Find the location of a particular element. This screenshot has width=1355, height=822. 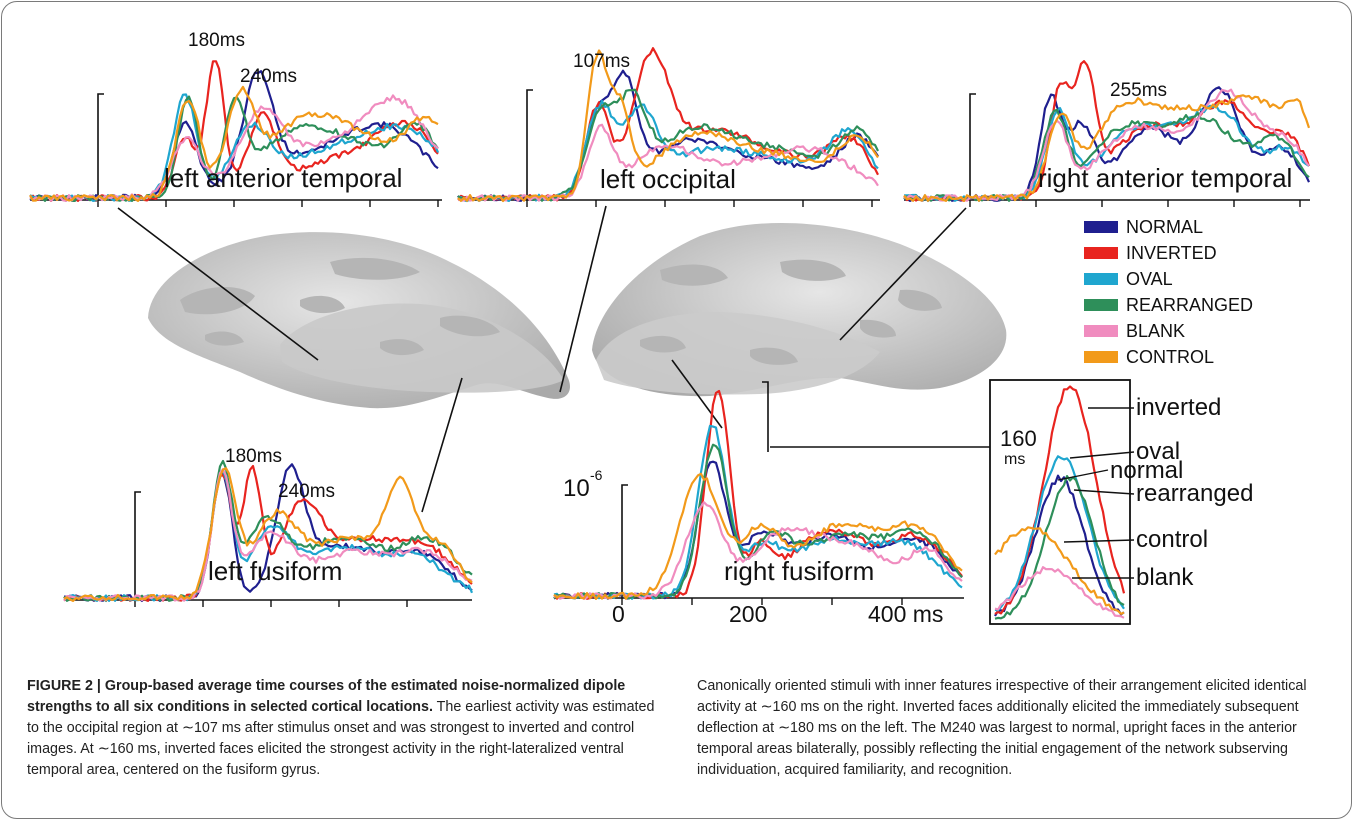

peak-label-180ms-lat: 180ms is located at coordinates (216, 40).